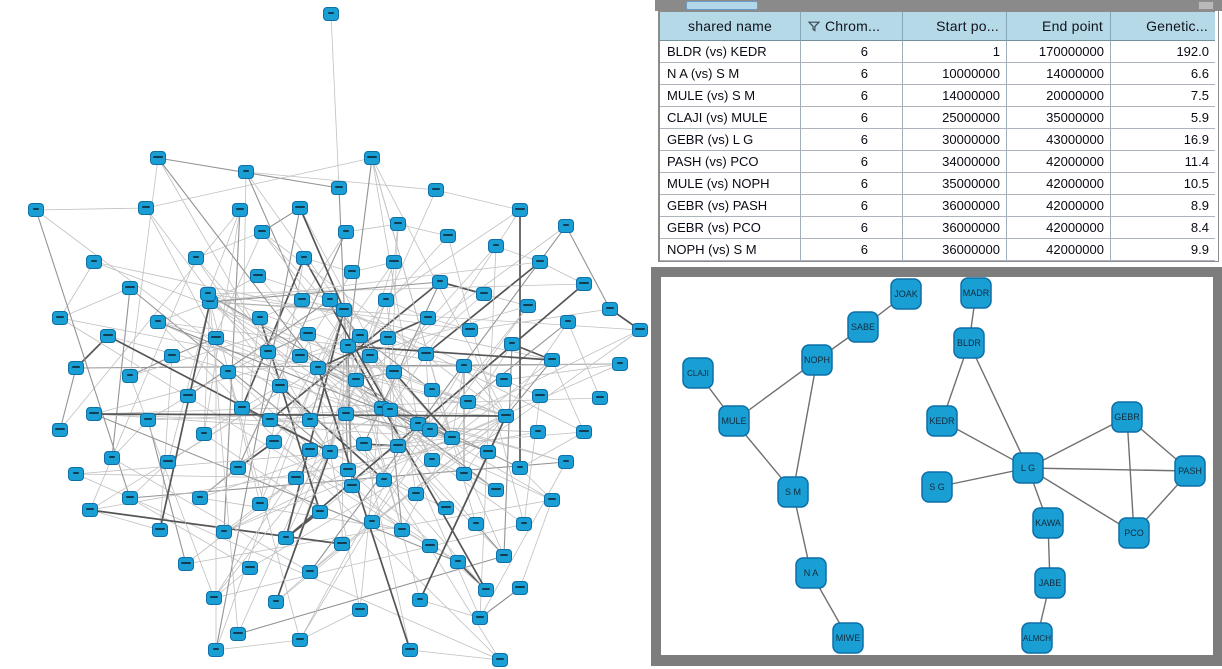 The height and width of the screenshot is (669, 1222). I want to click on edge-row-value-cell: 25000000, so click(955, 118).